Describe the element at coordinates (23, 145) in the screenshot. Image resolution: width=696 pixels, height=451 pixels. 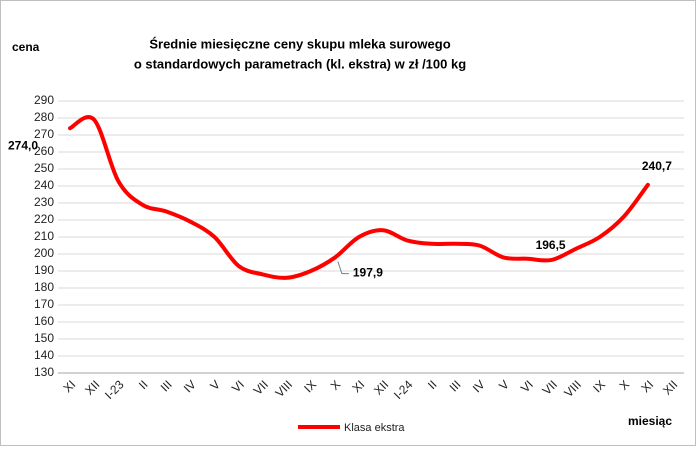
I see `data-label: 274,0` at that location.